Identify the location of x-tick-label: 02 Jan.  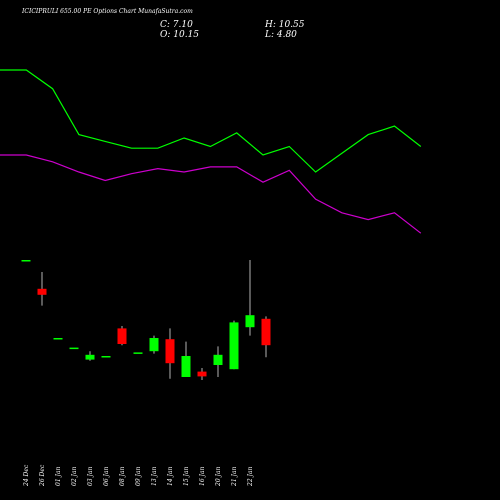
(74, 476).